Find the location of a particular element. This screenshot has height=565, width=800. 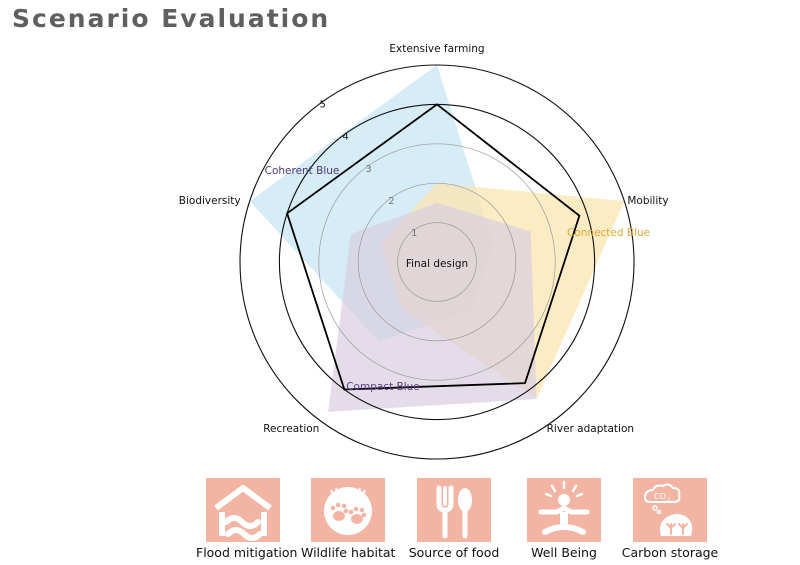

benefit-label: Wildlife habitat is located at coordinates (348, 552).